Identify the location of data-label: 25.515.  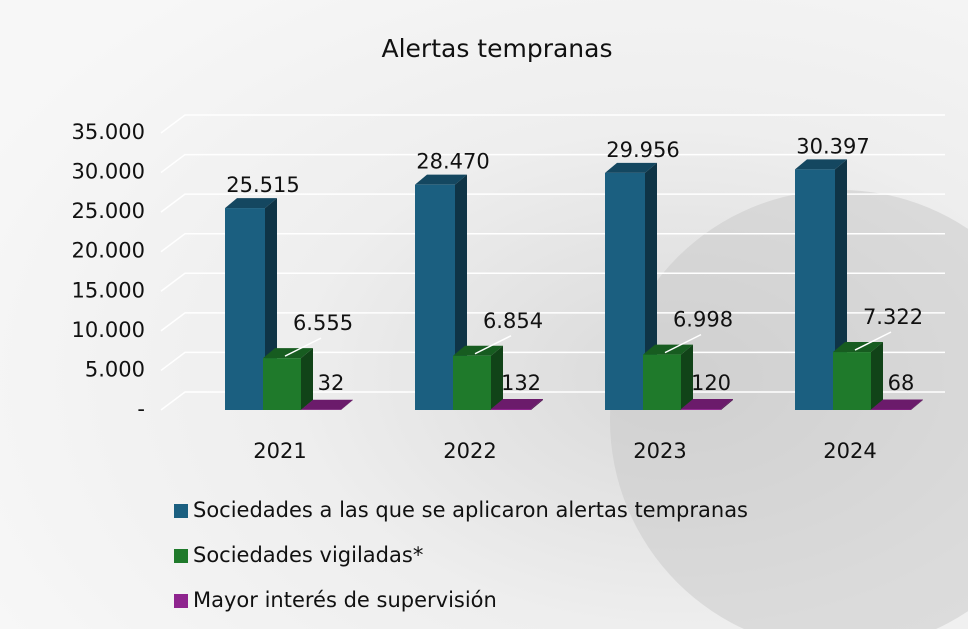
(262, 185).